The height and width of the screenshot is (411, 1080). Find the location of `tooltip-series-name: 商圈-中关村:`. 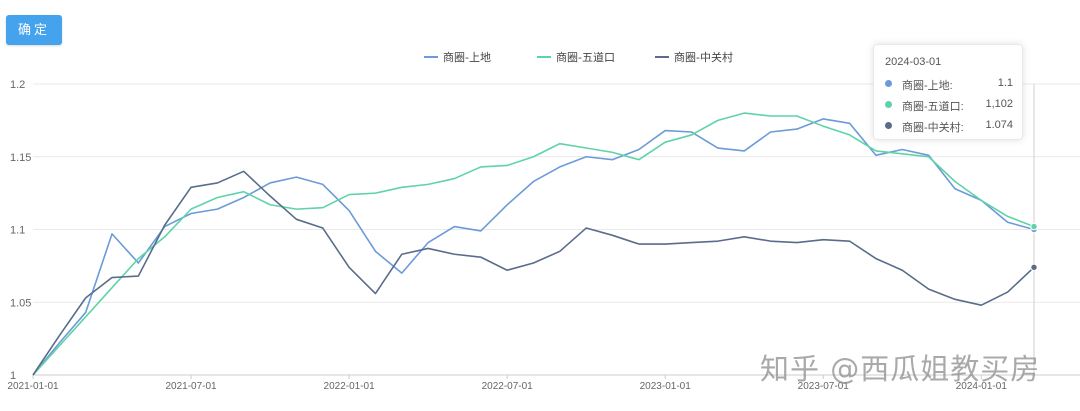

tooltip-series-name: 商圈-中关村: is located at coordinates (933, 128).